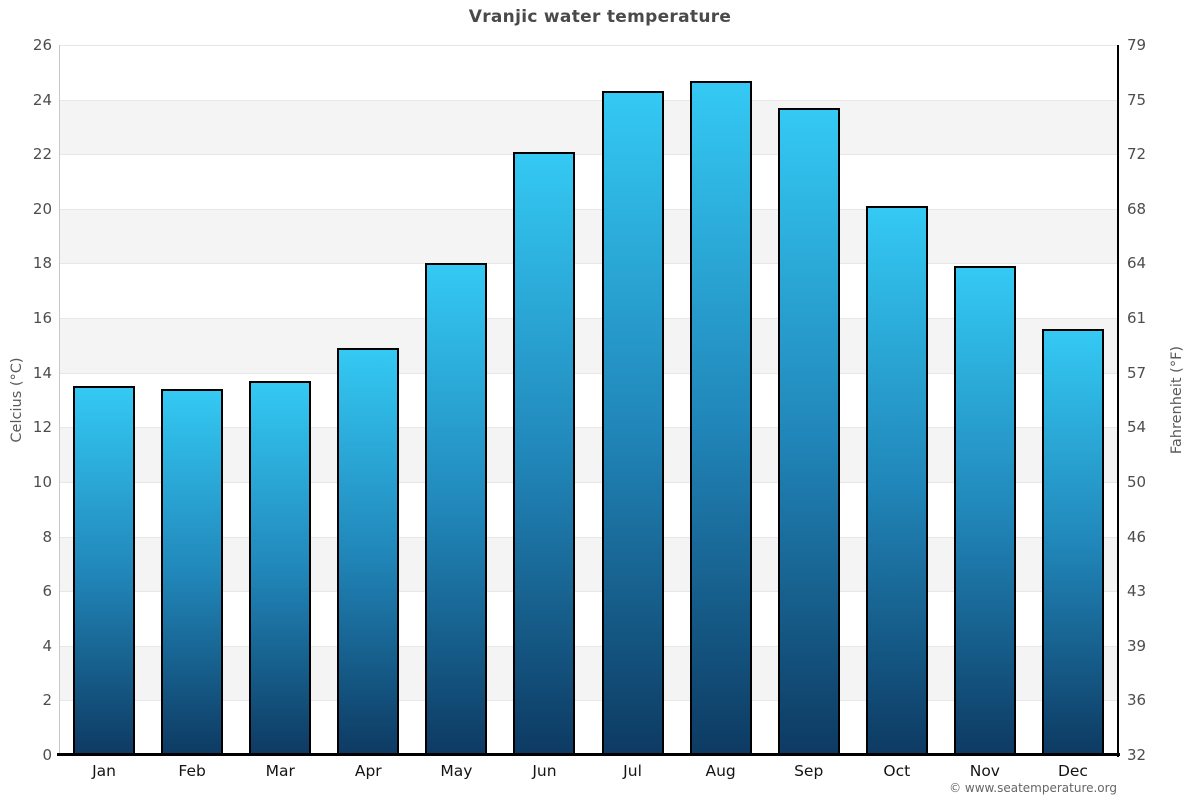  What do you see at coordinates (1177, 400) in the screenshot?
I see `y-axis-title-fahrenheit: Fahrenheit (°F)` at bounding box center [1177, 400].